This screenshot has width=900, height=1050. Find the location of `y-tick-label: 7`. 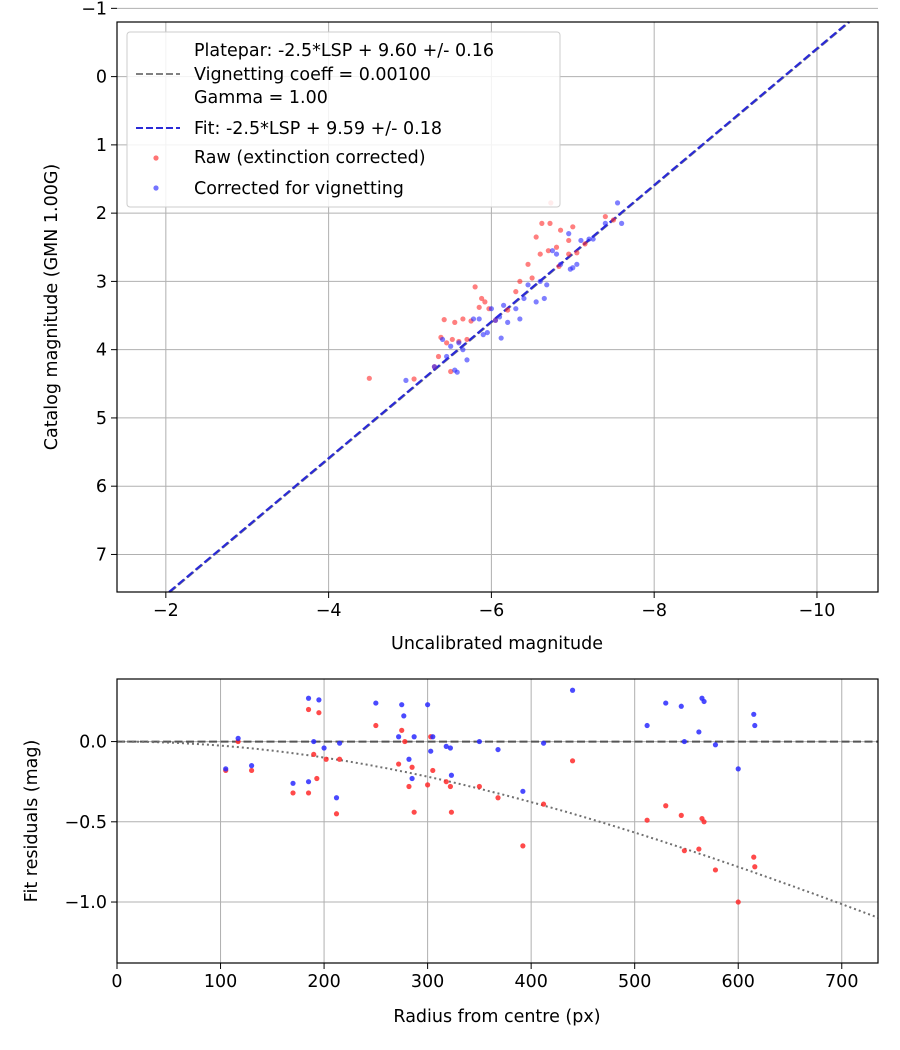

y-tick-label: 7 is located at coordinates (101, 555).